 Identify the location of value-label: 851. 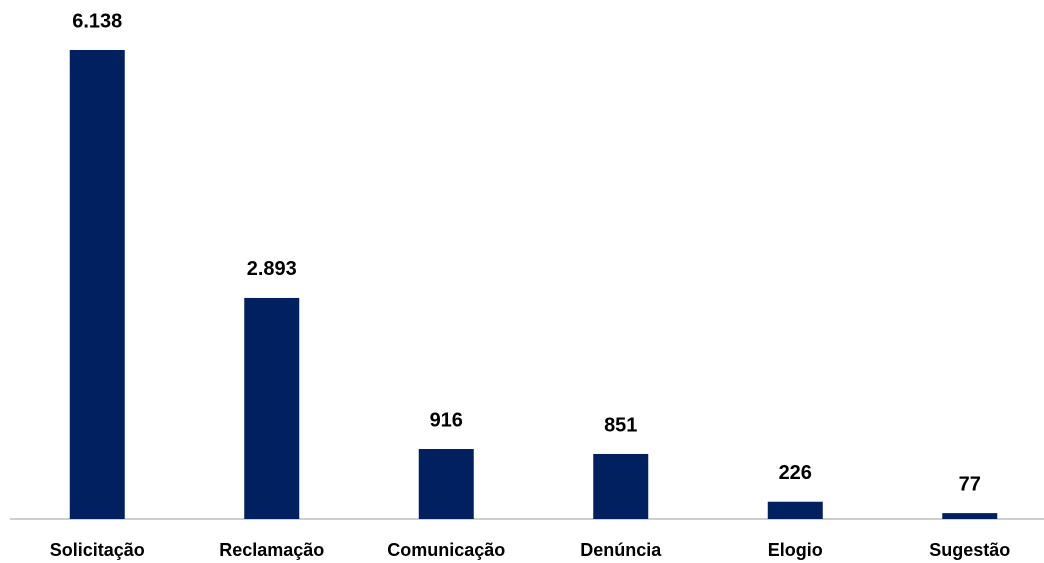
(620, 425).